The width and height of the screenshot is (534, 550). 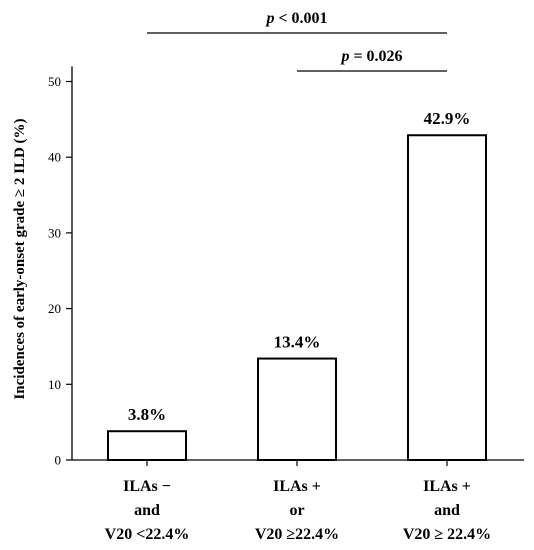 I want to click on category-label: ILAs + and V20 ≥ 22.4%, so click(x=447, y=510).